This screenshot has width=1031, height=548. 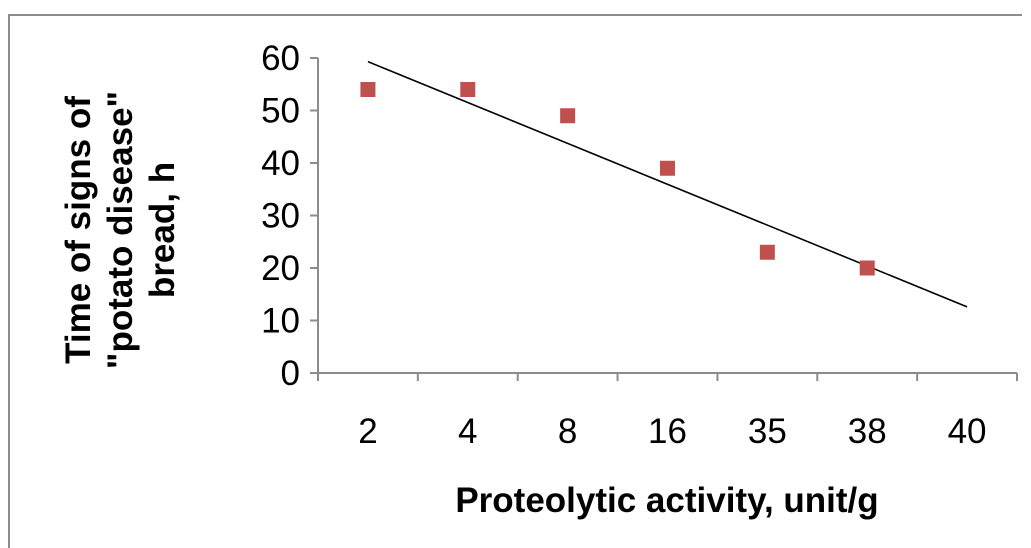 I want to click on x-ticks: 2 4 8 16 35 38 40, so click(x=667, y=412).